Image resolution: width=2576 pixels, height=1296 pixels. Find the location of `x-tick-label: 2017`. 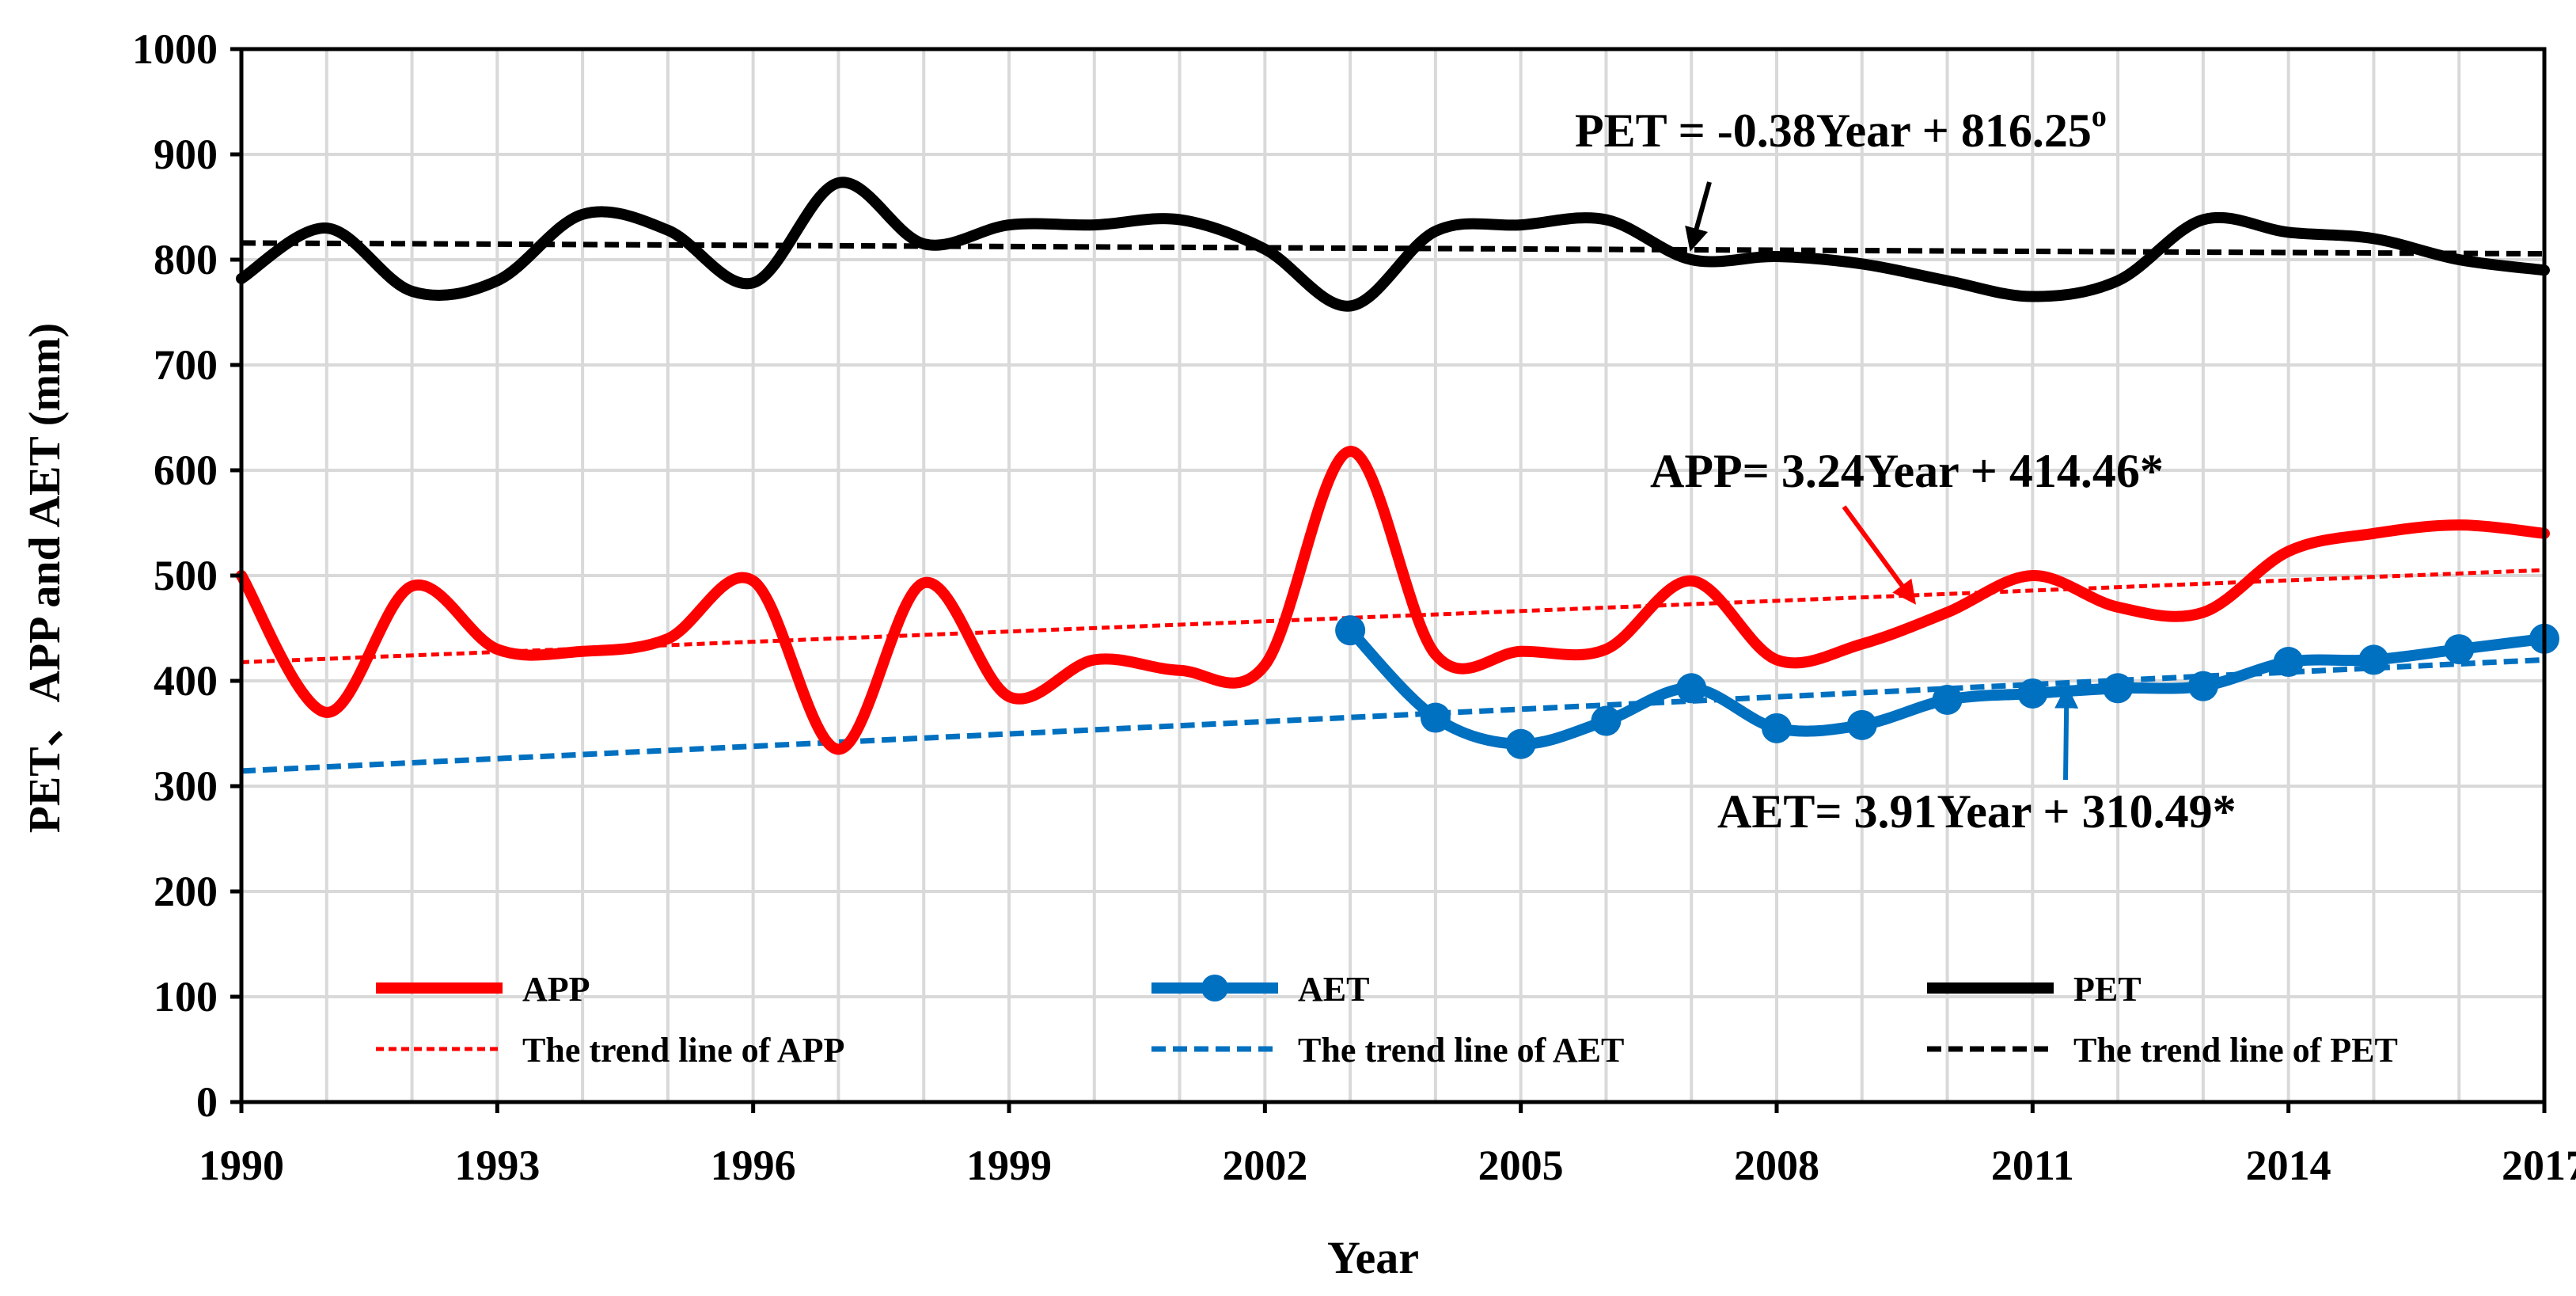

x-tick-label: 2017 is located at coordinates (2539, 1165).